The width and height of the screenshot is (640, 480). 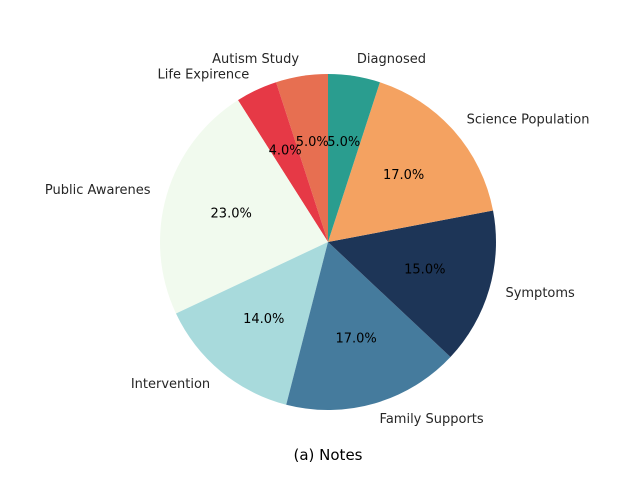 What do you see at coordinates (255, 59) in the screenshot?
I see `slice-label-autism-study: Autism Study` at bounding box center [255, 59].